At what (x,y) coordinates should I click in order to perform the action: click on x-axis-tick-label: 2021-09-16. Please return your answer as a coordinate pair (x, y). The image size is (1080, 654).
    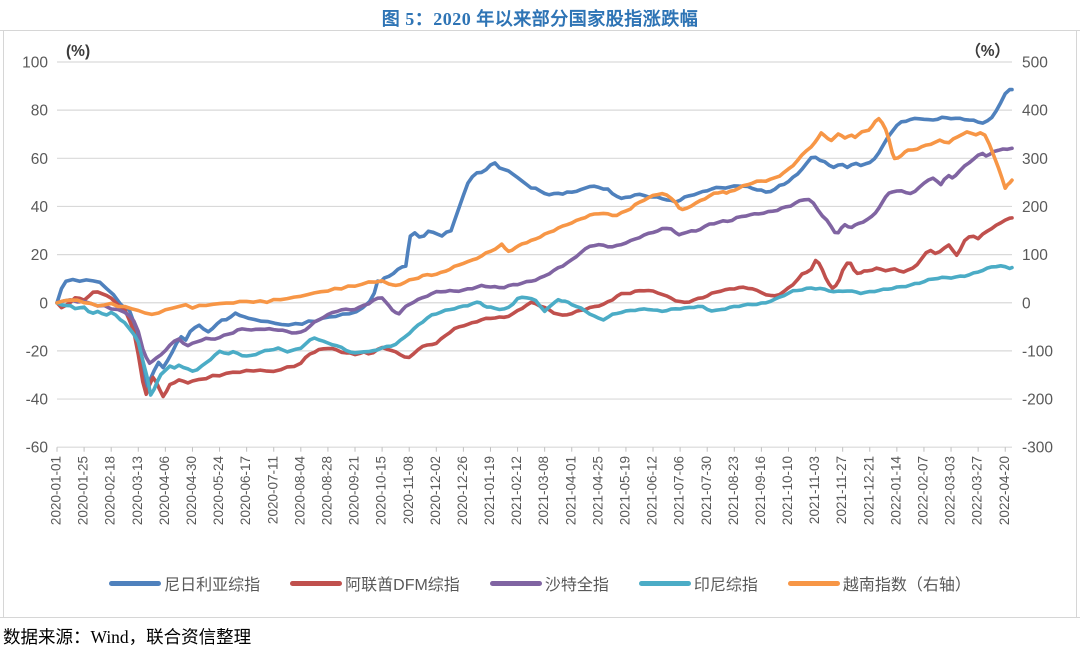
    Looking at the image, I should click on (760, 490).